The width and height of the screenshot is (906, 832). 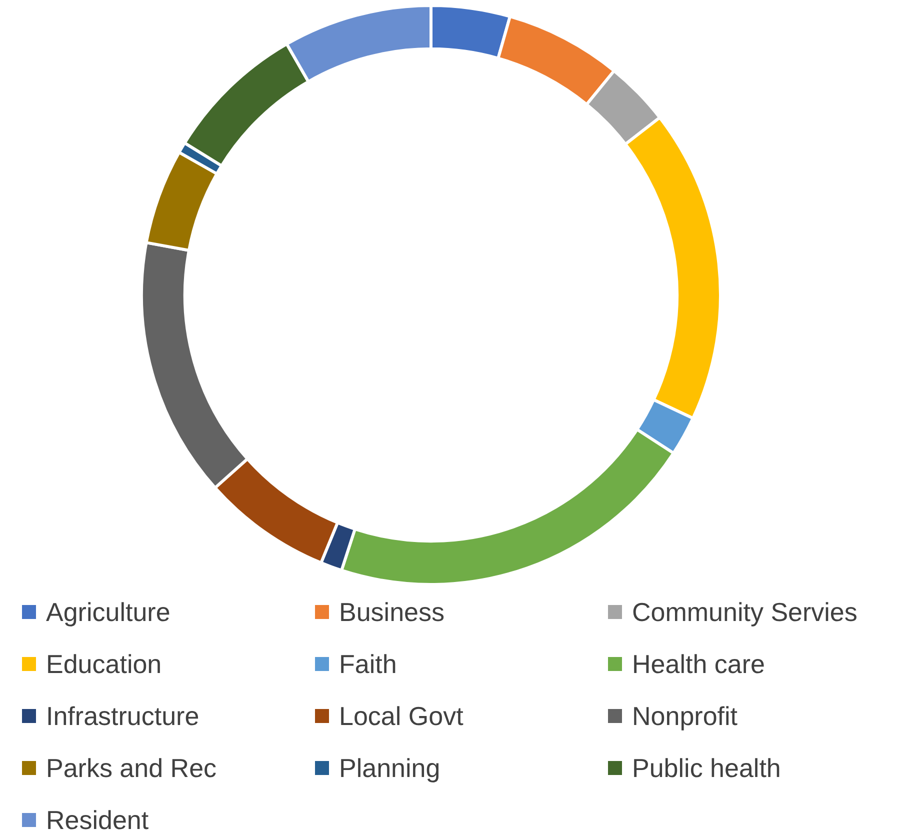 What do you see at coordinates (389, 768) in the screenshot?
I see `legend-label: Planning` at bounding box center [389, 768].